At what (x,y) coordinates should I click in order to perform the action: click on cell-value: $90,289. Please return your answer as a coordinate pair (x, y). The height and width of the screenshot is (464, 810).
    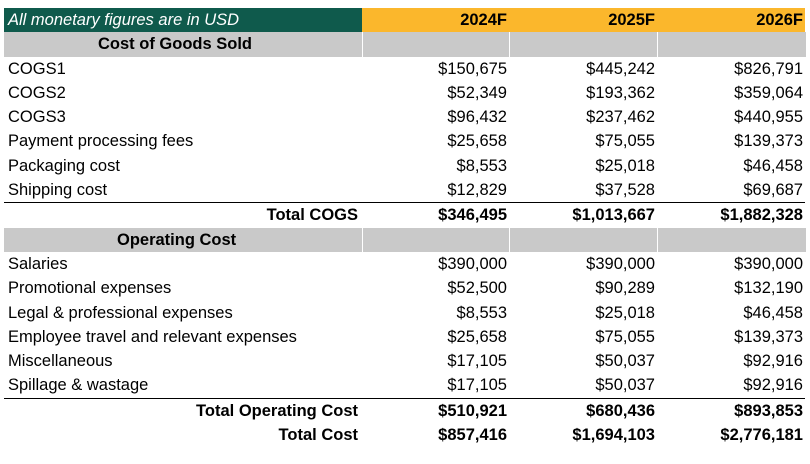
    Looking at the image, I should click on (625, 288).